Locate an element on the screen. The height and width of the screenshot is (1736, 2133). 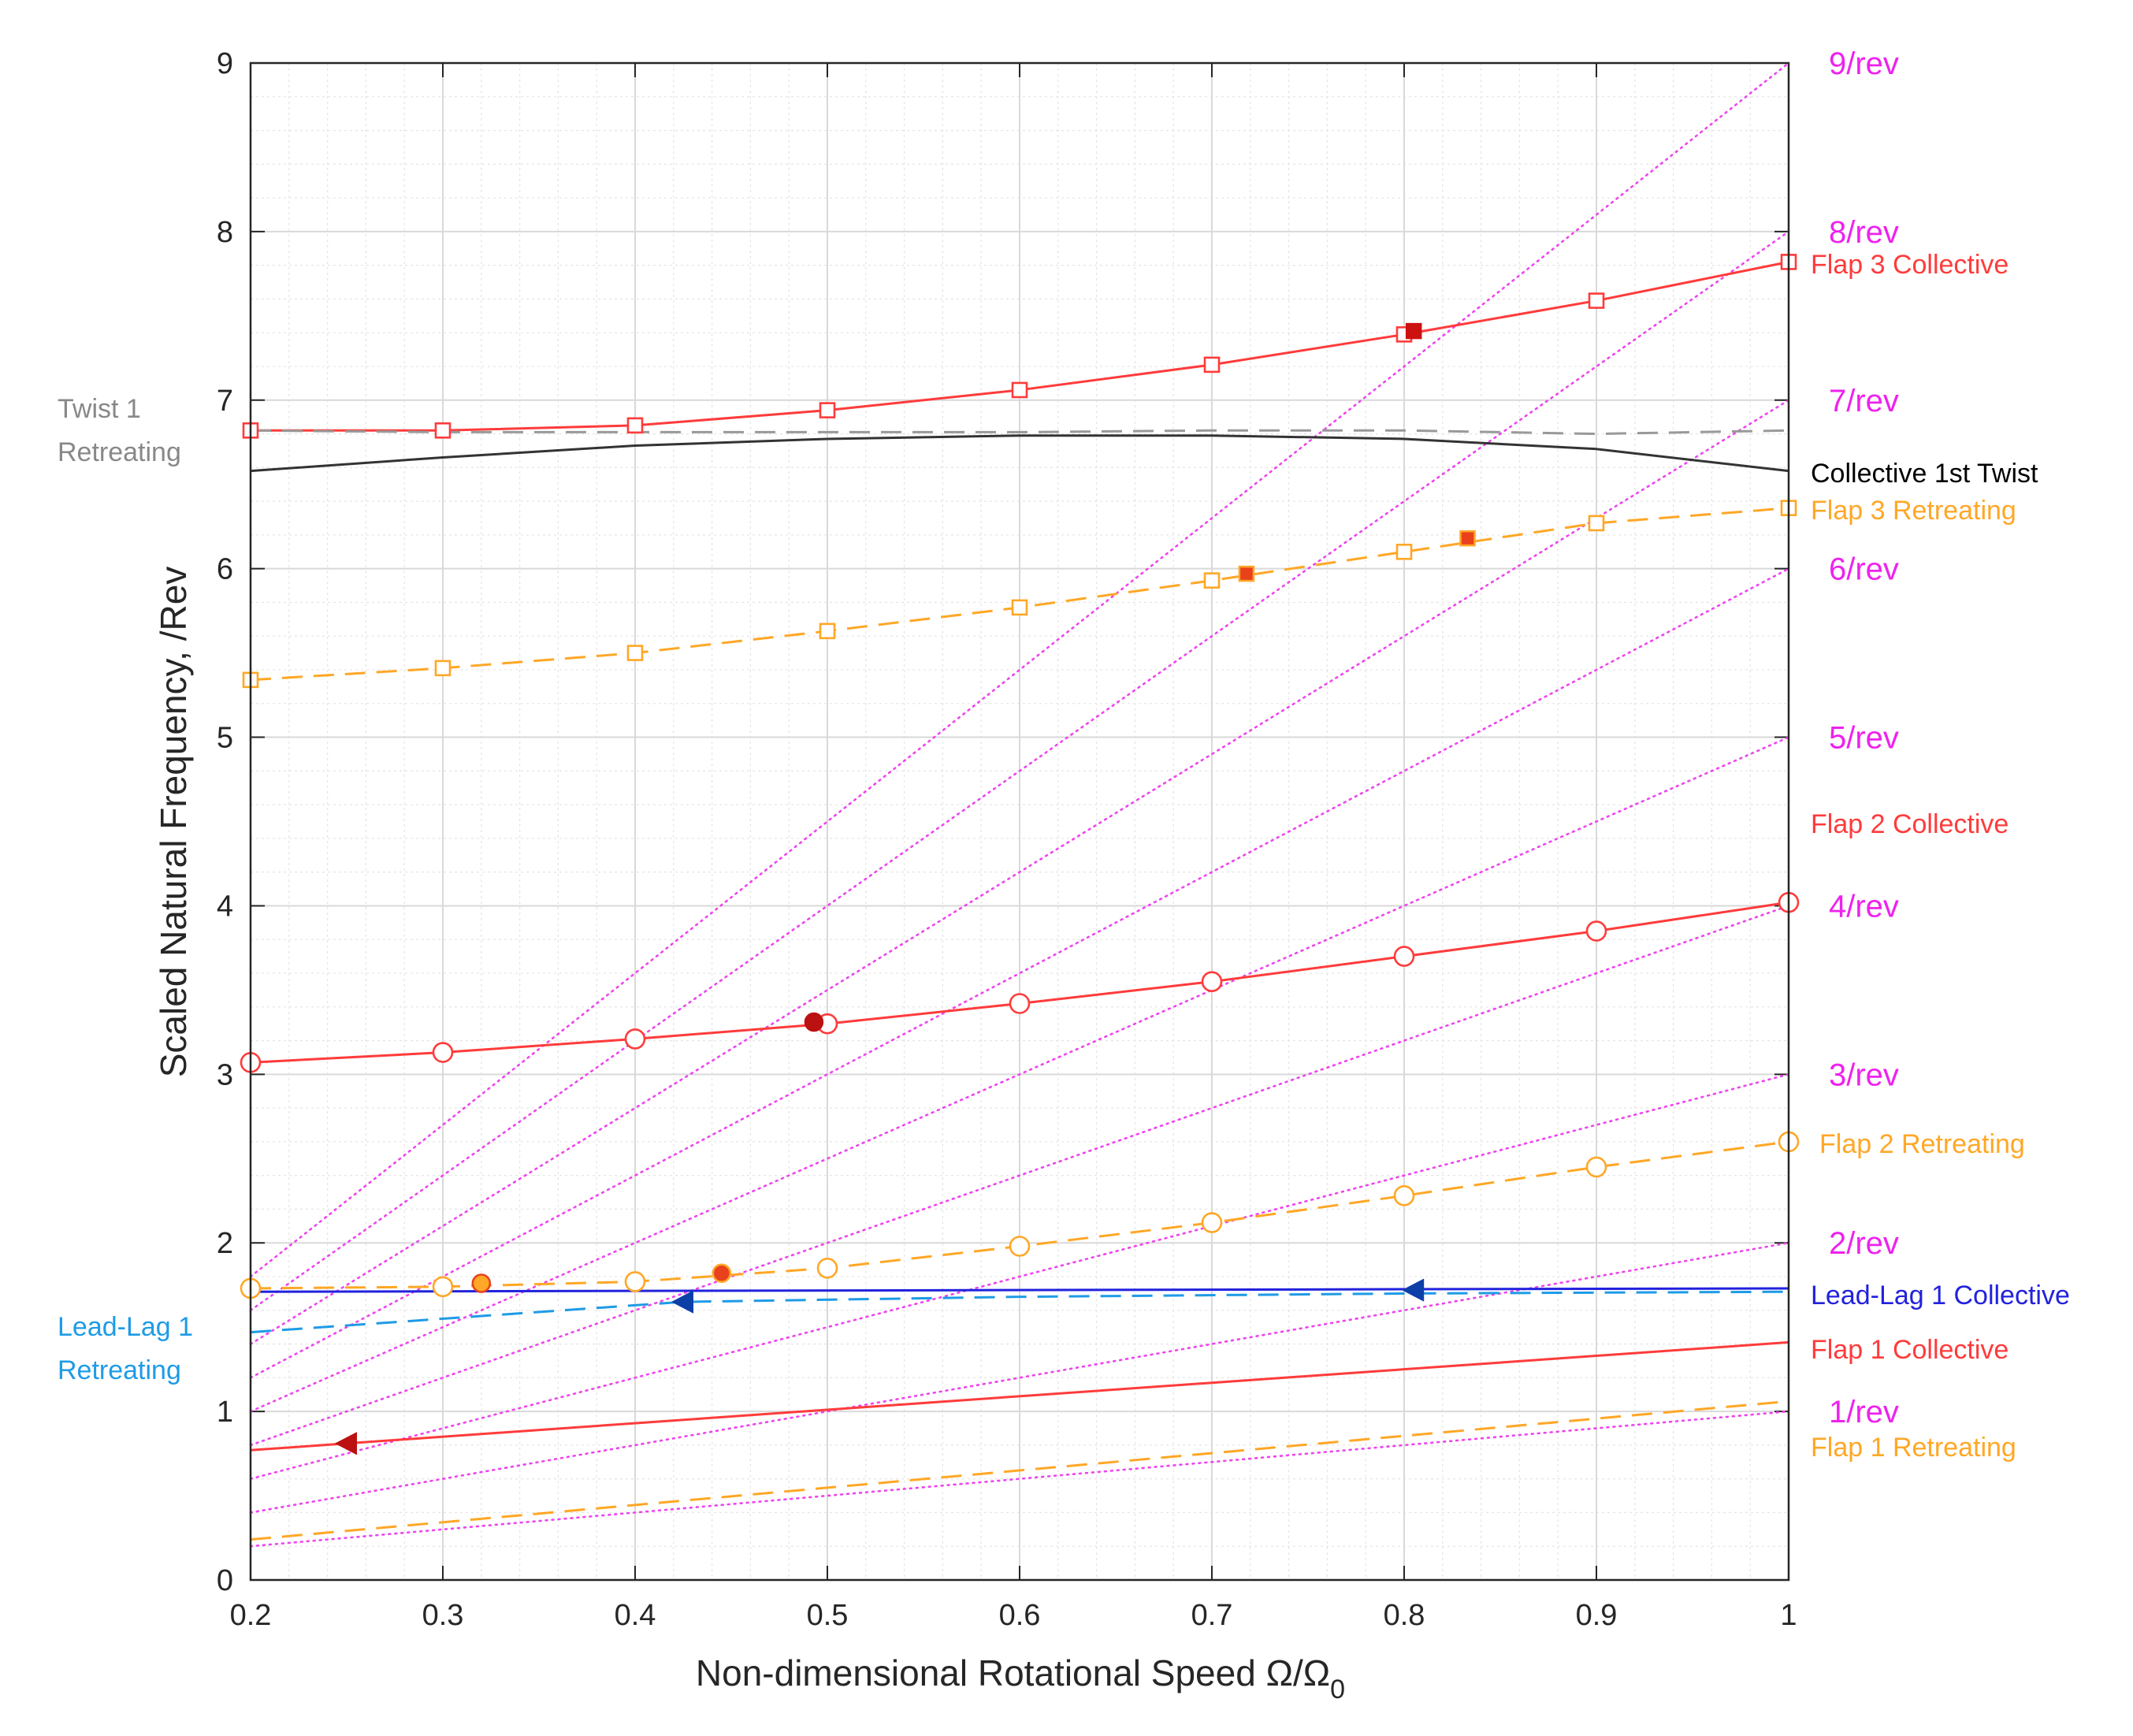
series-line-lead-lag-1-retreating is located at coordinates (1019, 1312).